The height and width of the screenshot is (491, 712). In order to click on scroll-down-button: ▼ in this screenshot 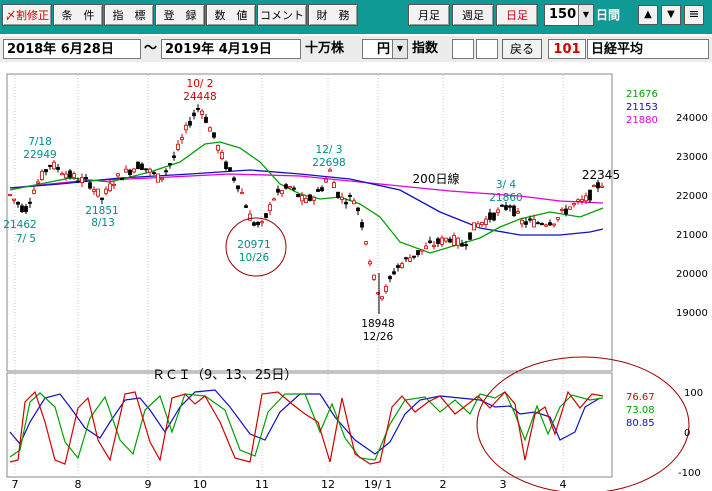, I will do `click(671, 15)`.